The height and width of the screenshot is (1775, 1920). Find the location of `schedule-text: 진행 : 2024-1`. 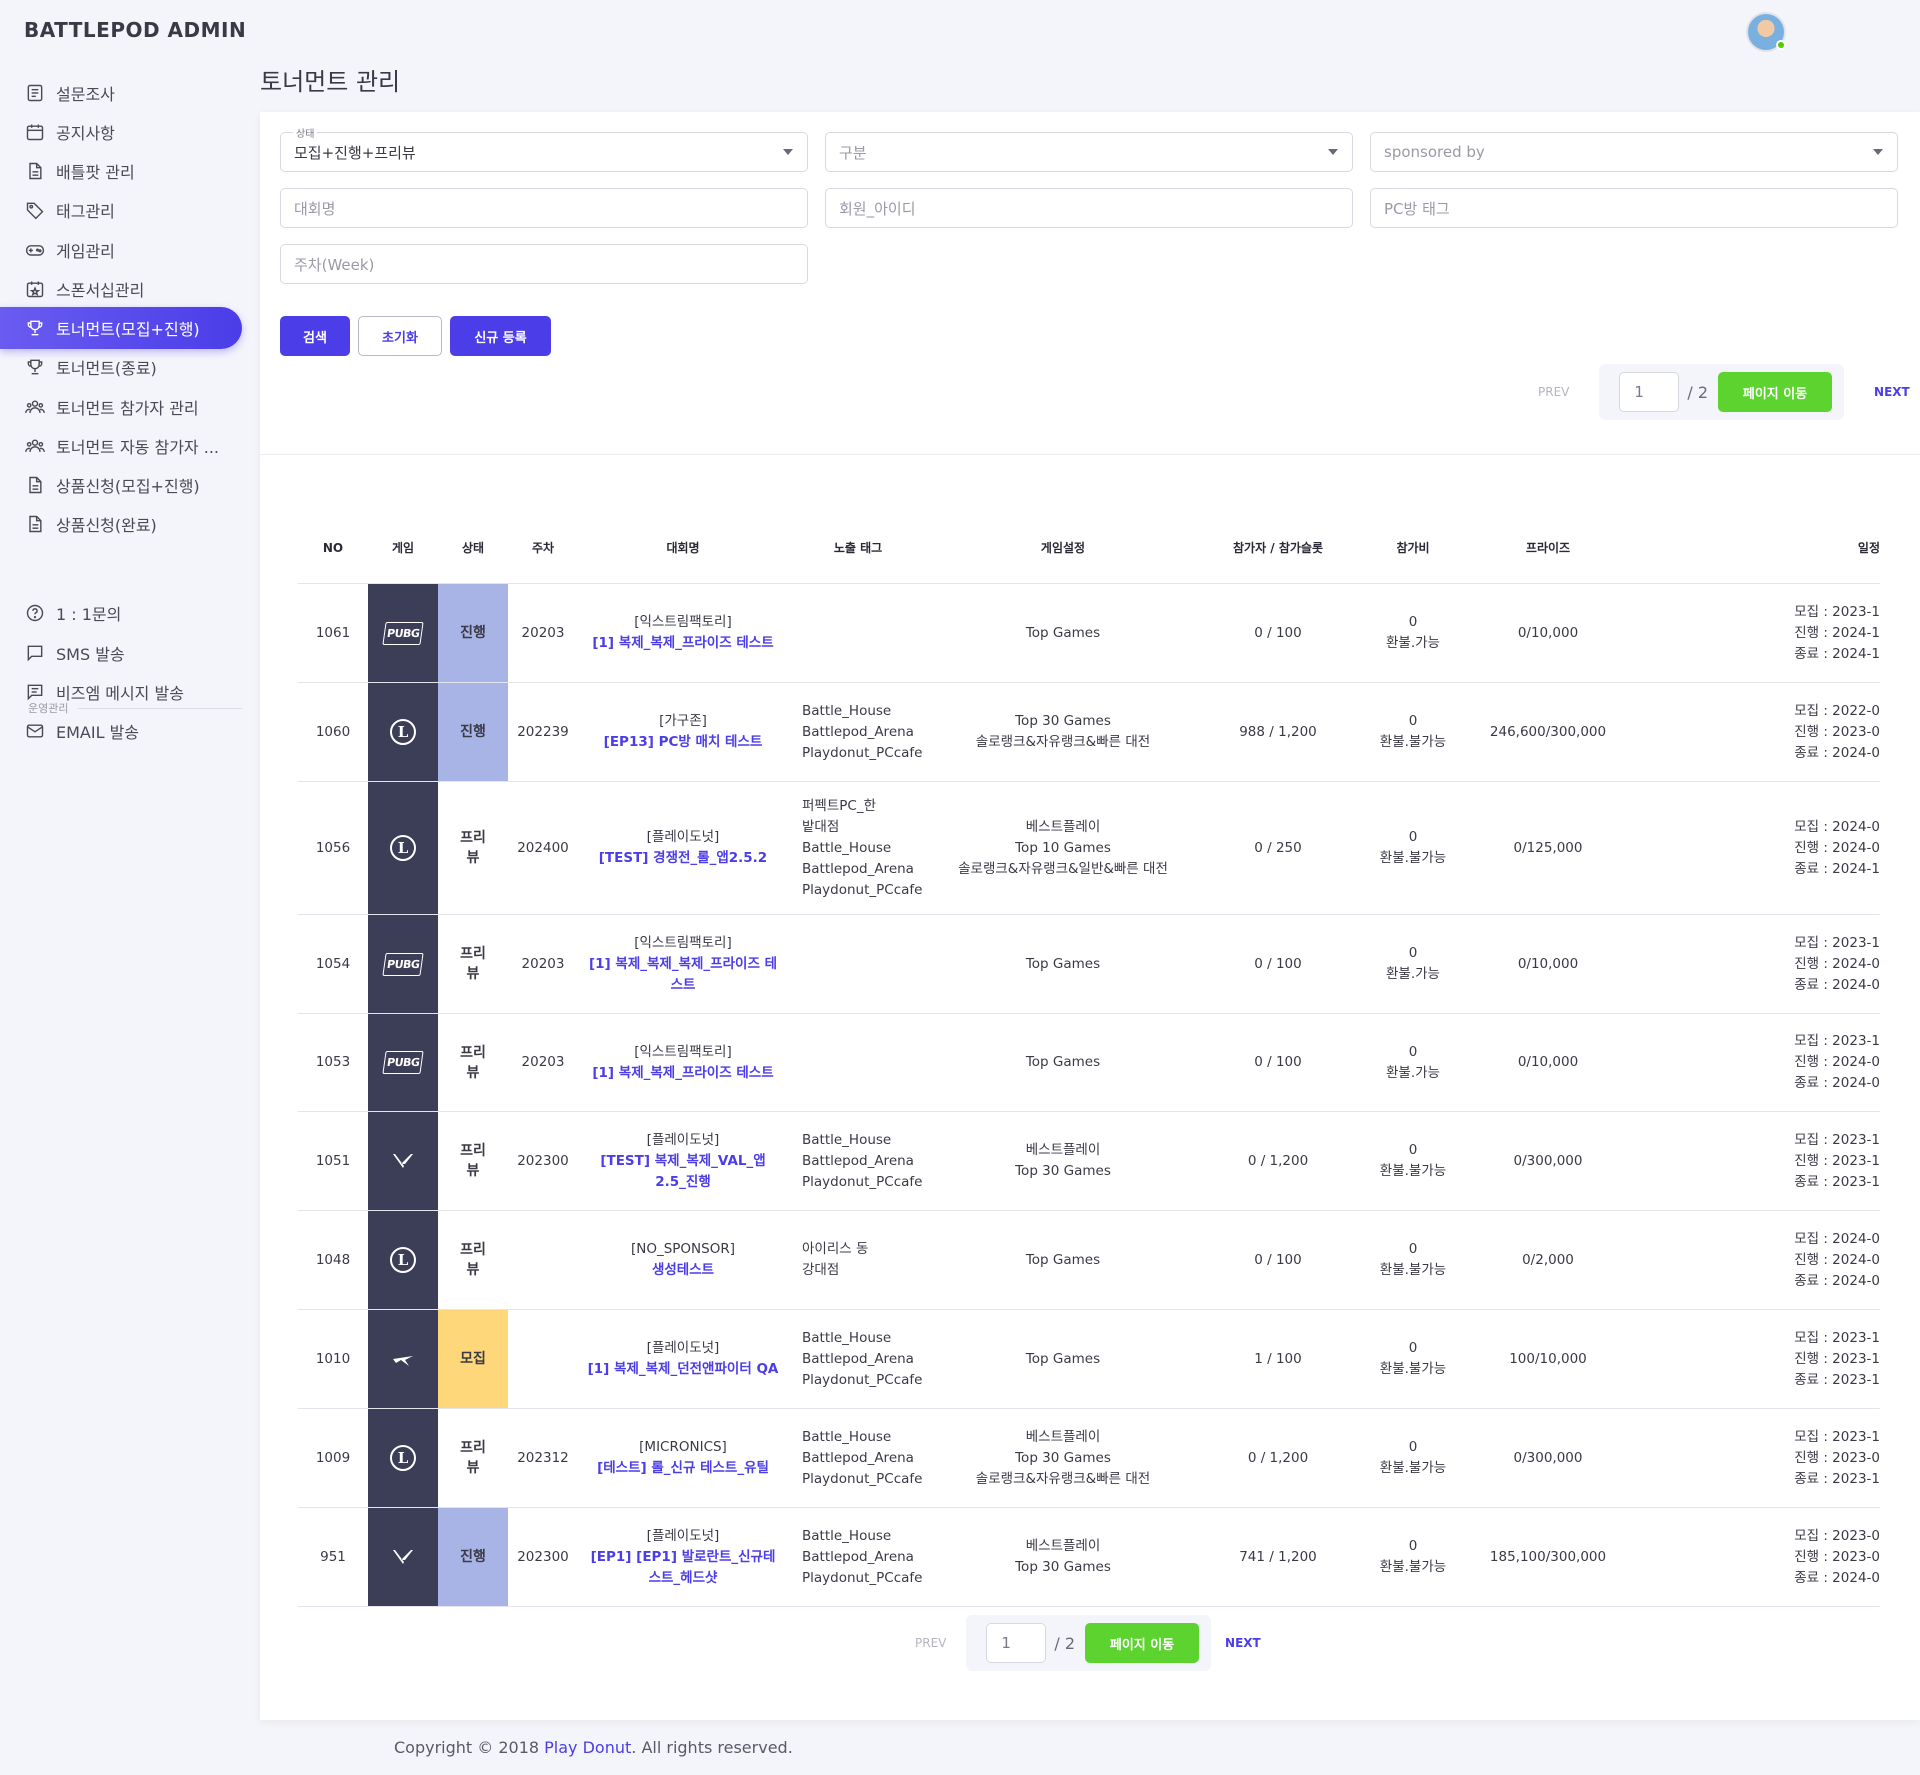

schedule-text: 진행 : 2024-1 is located at coordinates (1837, 632).